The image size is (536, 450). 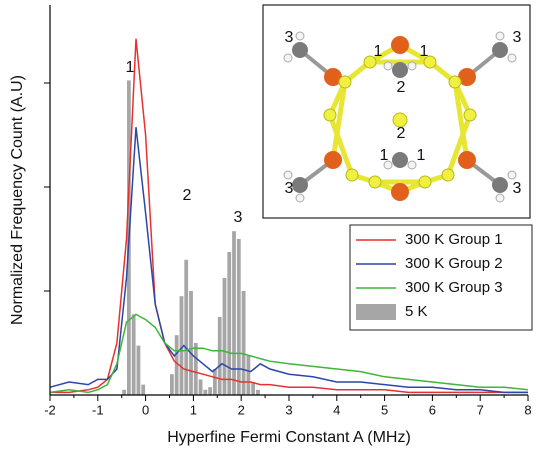 I want to click on x-tick-label: 2, so click(x=241, y=409).